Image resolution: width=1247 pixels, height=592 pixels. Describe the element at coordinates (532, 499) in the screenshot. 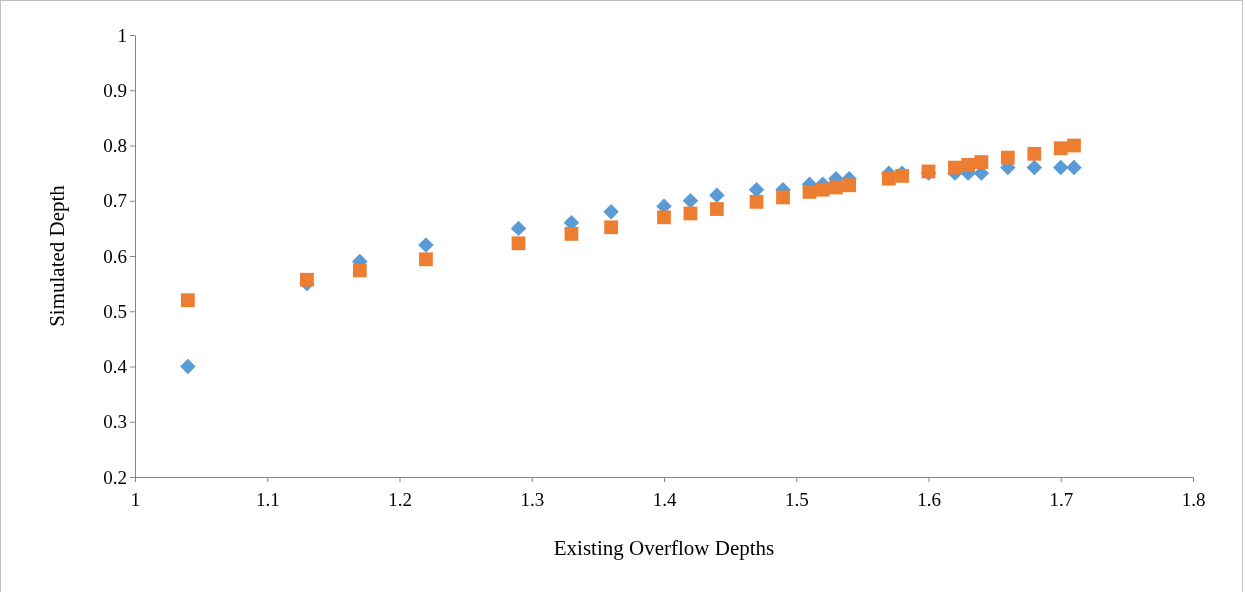

I see `x-tick-label: 1.3` at that location.